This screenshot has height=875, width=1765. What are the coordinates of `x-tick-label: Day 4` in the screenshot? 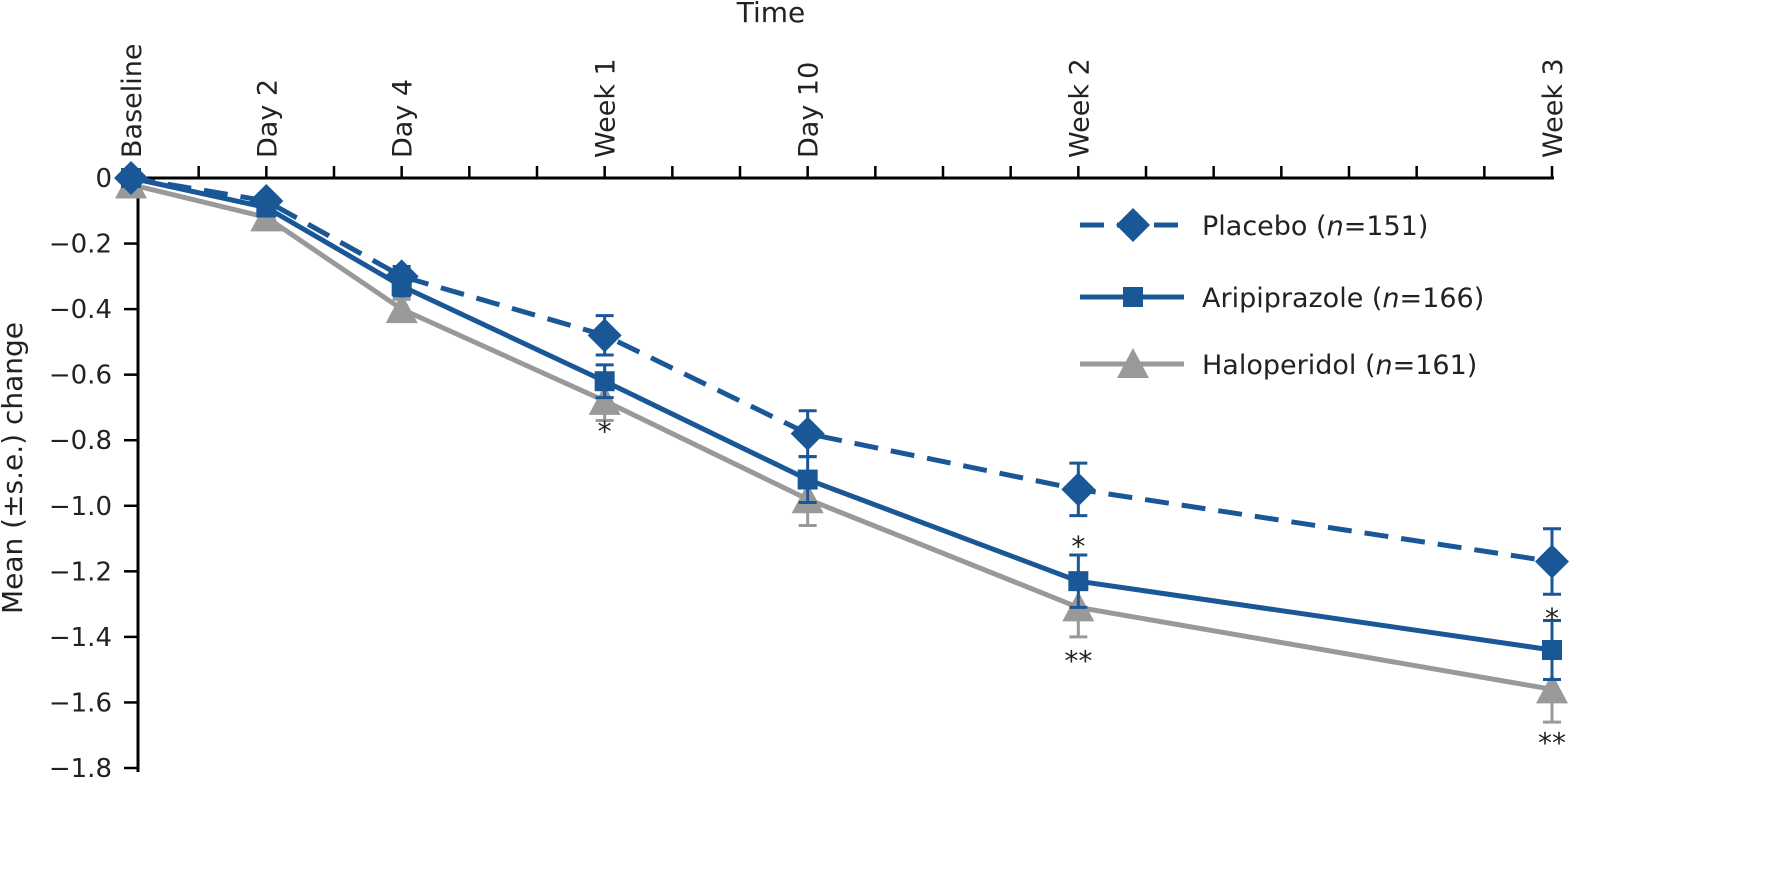 It's located at (403, 118).